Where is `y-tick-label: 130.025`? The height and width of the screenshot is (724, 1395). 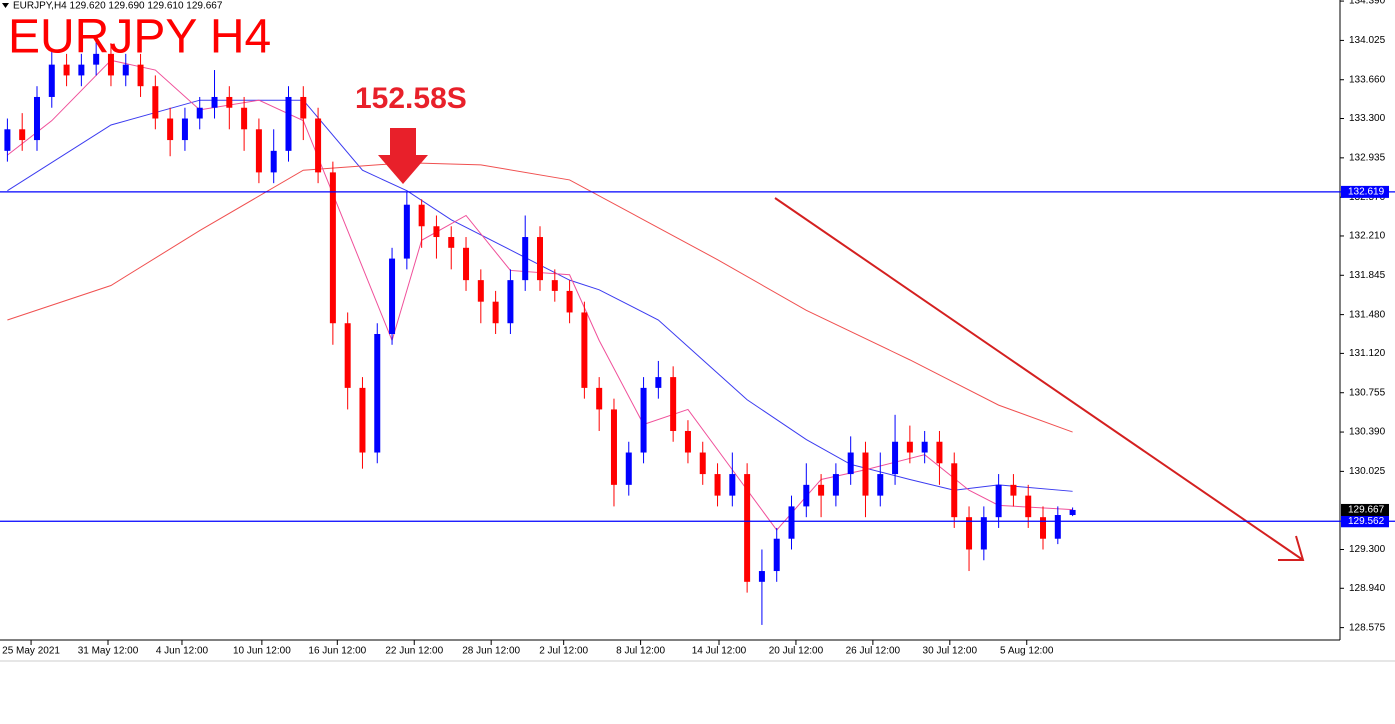
y-tick-label: 130.025 is located at coordinates (1367, 471).